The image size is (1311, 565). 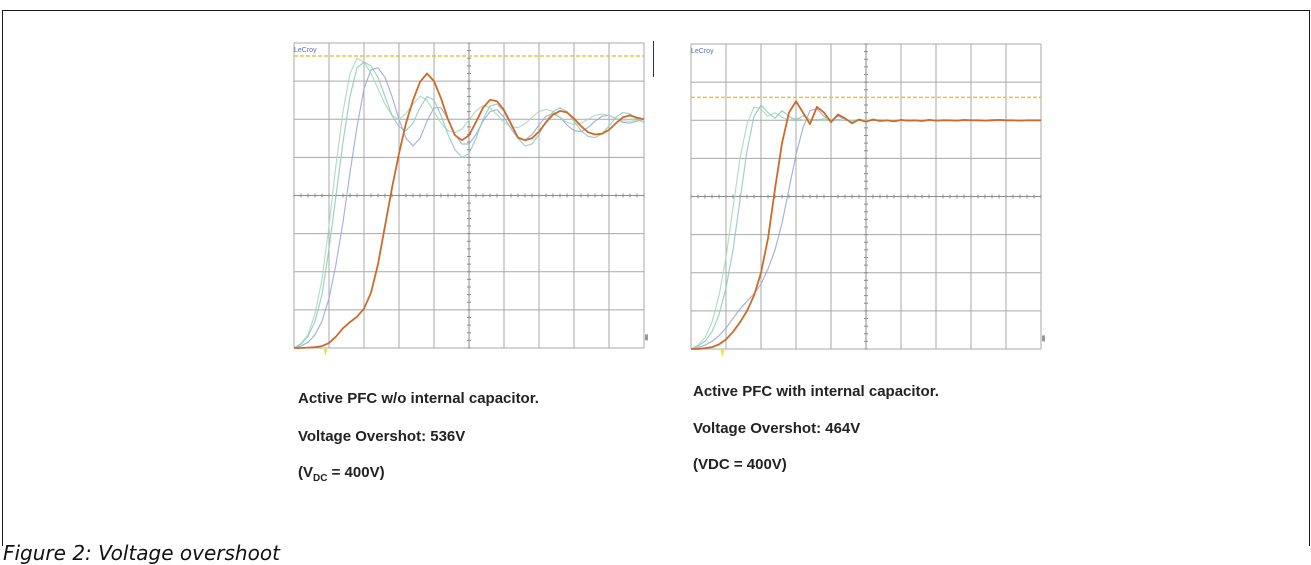 I want to click on divider-mark, so click(x=653, y=59).